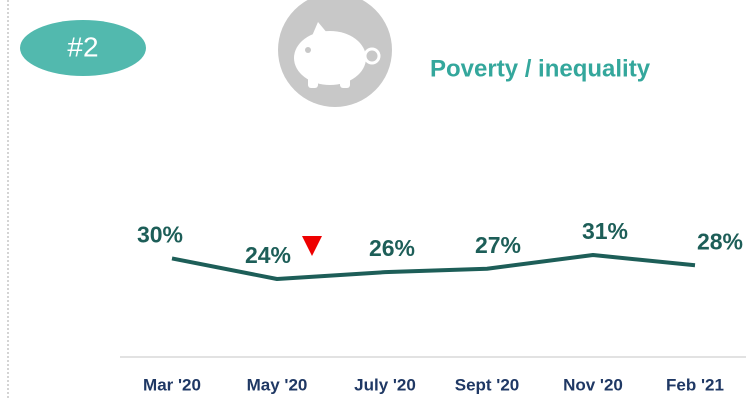  I want to click on x-tick-label: July '20, so click(385, 384).